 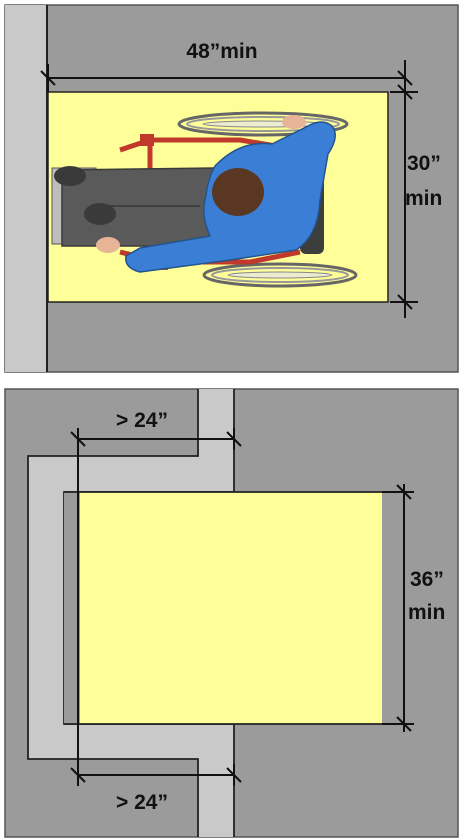 I want to click on shoe-bottom, so click(x=100, y=214).